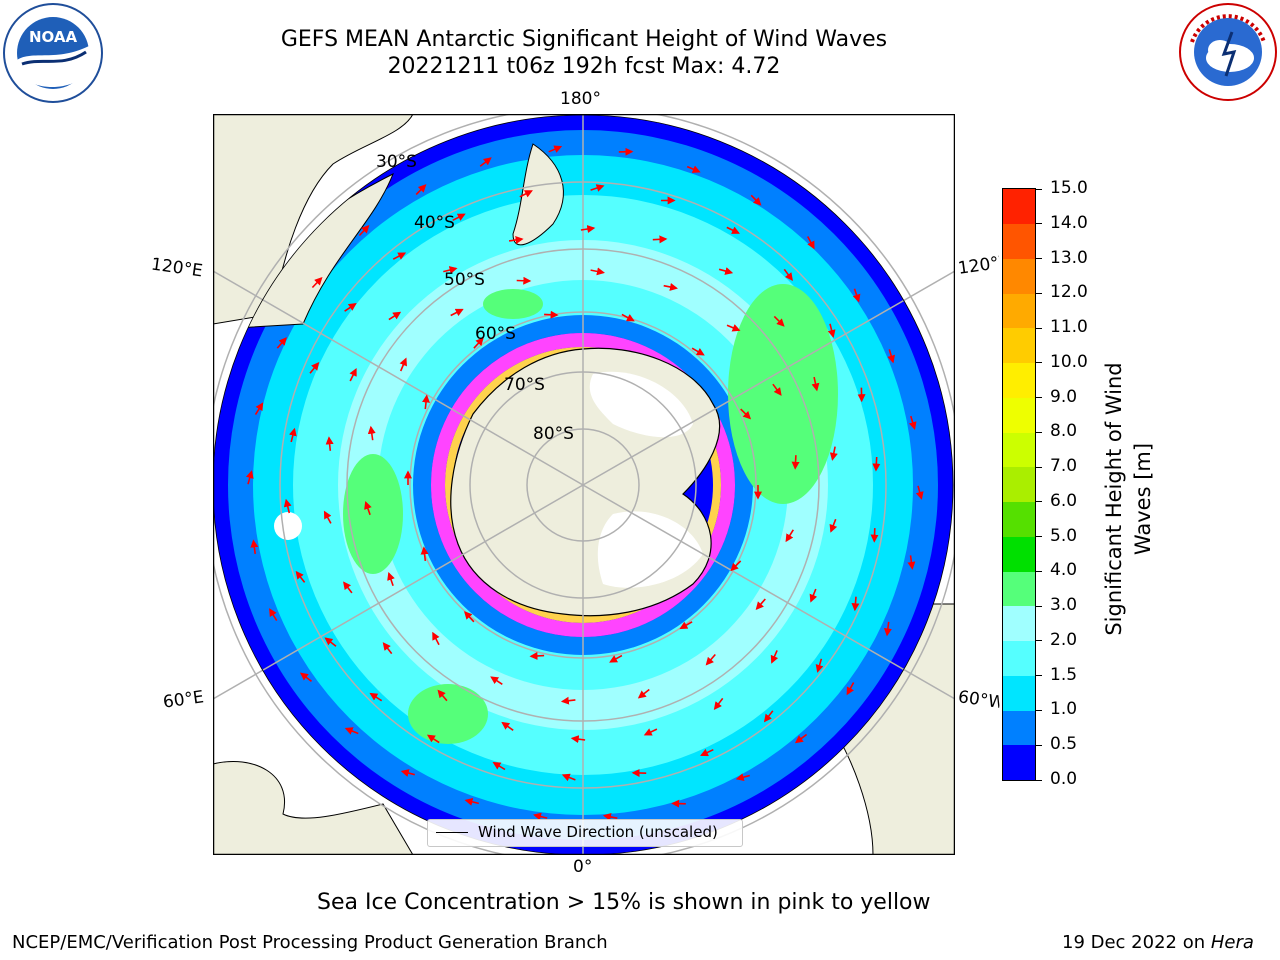  Describe the element at coordinates (979, 266) in the screenshot. I see `lon-label-120w: 120°W` at that location.